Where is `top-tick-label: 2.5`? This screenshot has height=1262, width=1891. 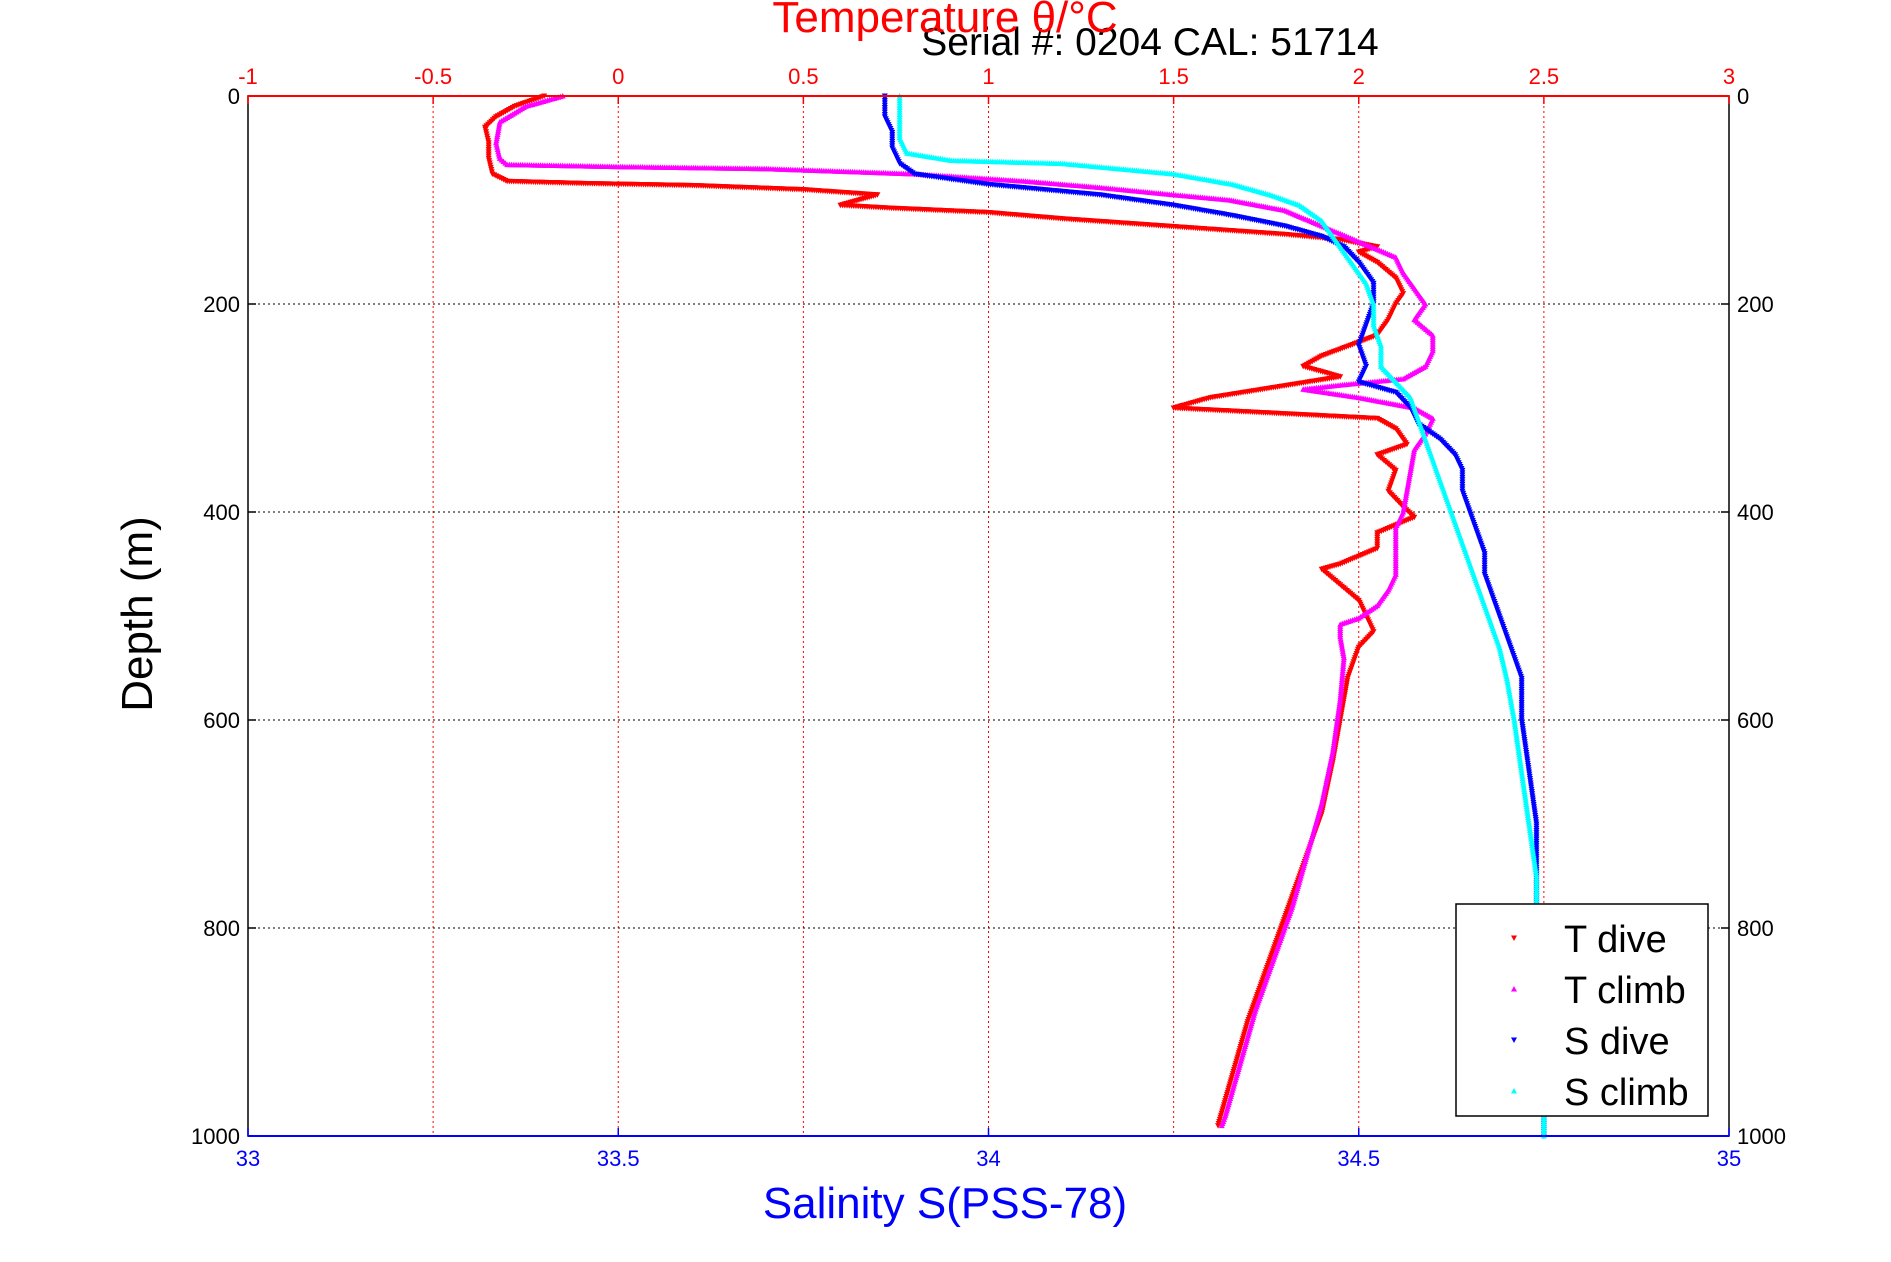 top-tick-label: 2.5 is located at coordinates (1544, 76).